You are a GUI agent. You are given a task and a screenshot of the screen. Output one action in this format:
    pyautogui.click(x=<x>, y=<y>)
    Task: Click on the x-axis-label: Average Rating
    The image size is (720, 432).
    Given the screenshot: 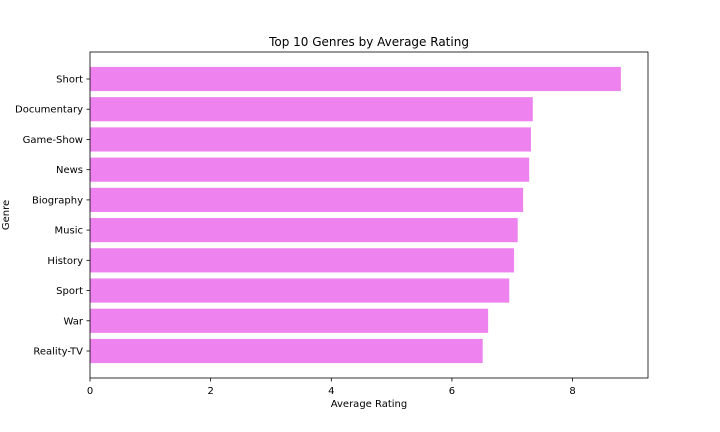 What is the action you would take?
    pyautogui.click(x=369, y=404)
    